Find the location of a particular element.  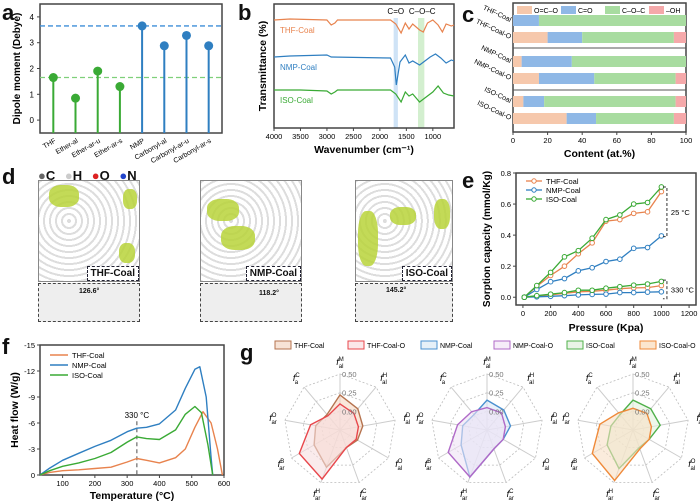

category-label: ISO-Coal is located at coordinates (497, 95).